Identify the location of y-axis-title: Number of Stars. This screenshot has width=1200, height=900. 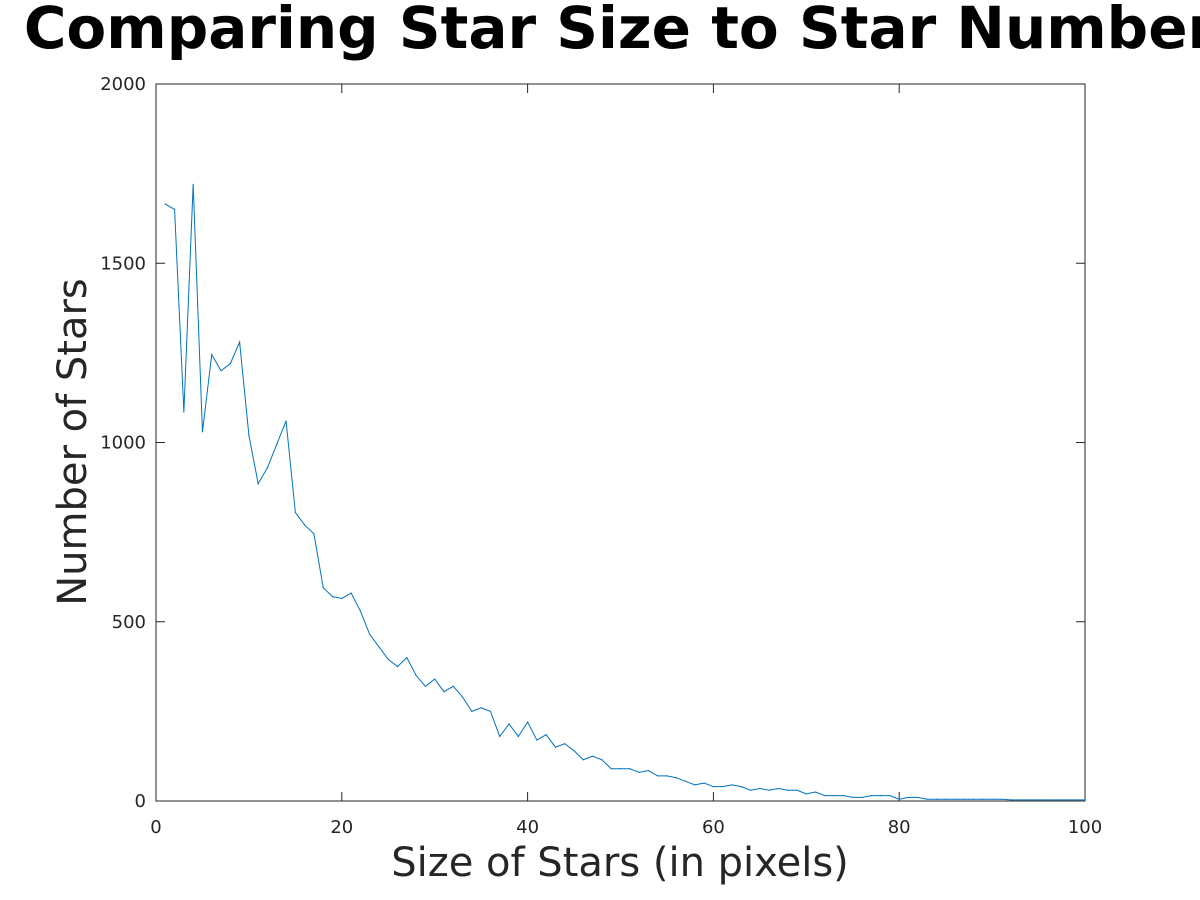
(73, 442).